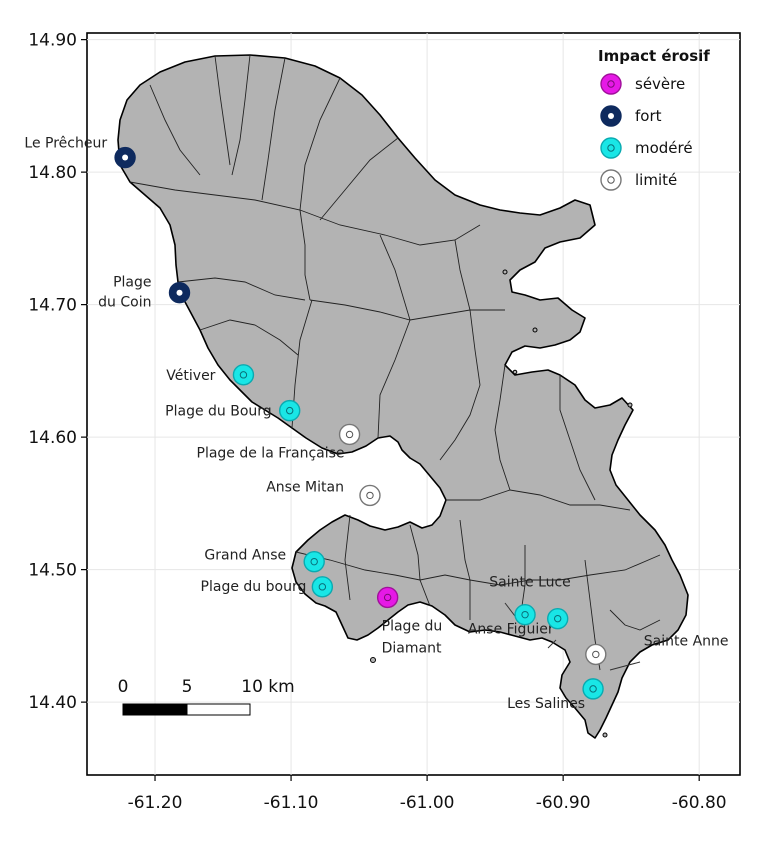 This screenshot has height=861, width=773. I want to click on site-label: du Coin, so click(124, 303).